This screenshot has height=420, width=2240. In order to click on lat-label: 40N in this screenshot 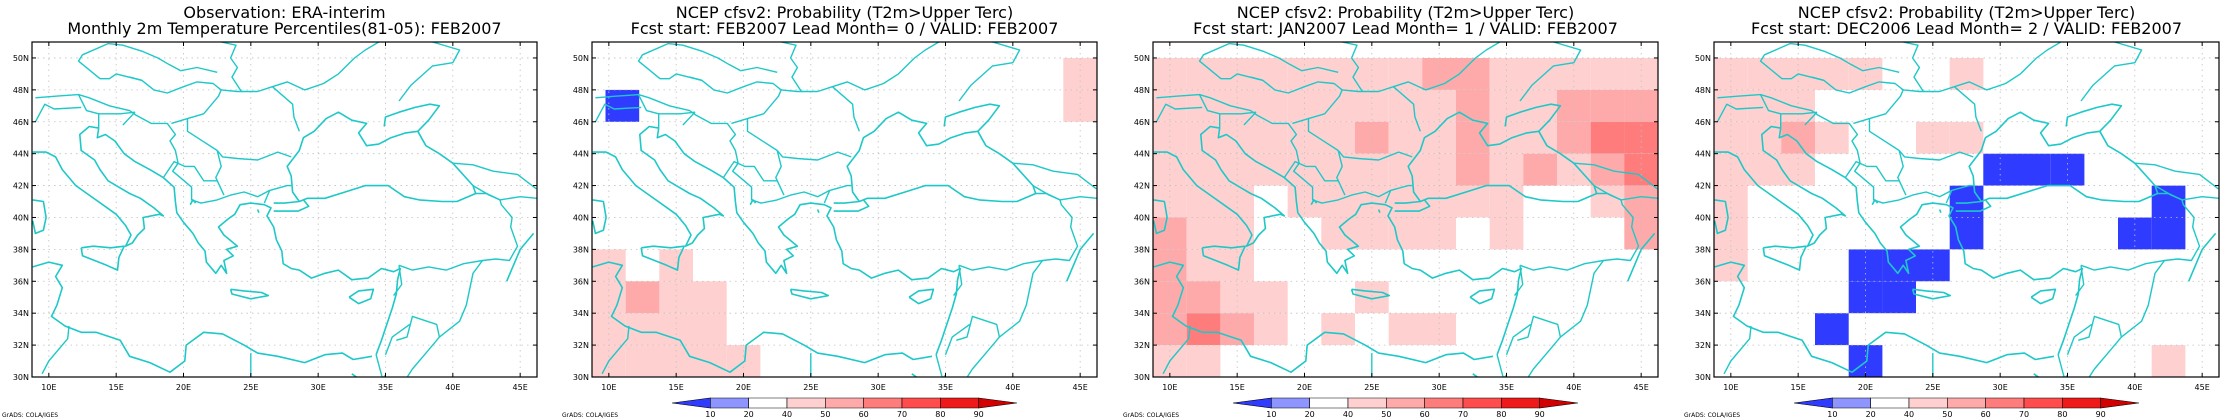, I will do `click(21, 217)`.